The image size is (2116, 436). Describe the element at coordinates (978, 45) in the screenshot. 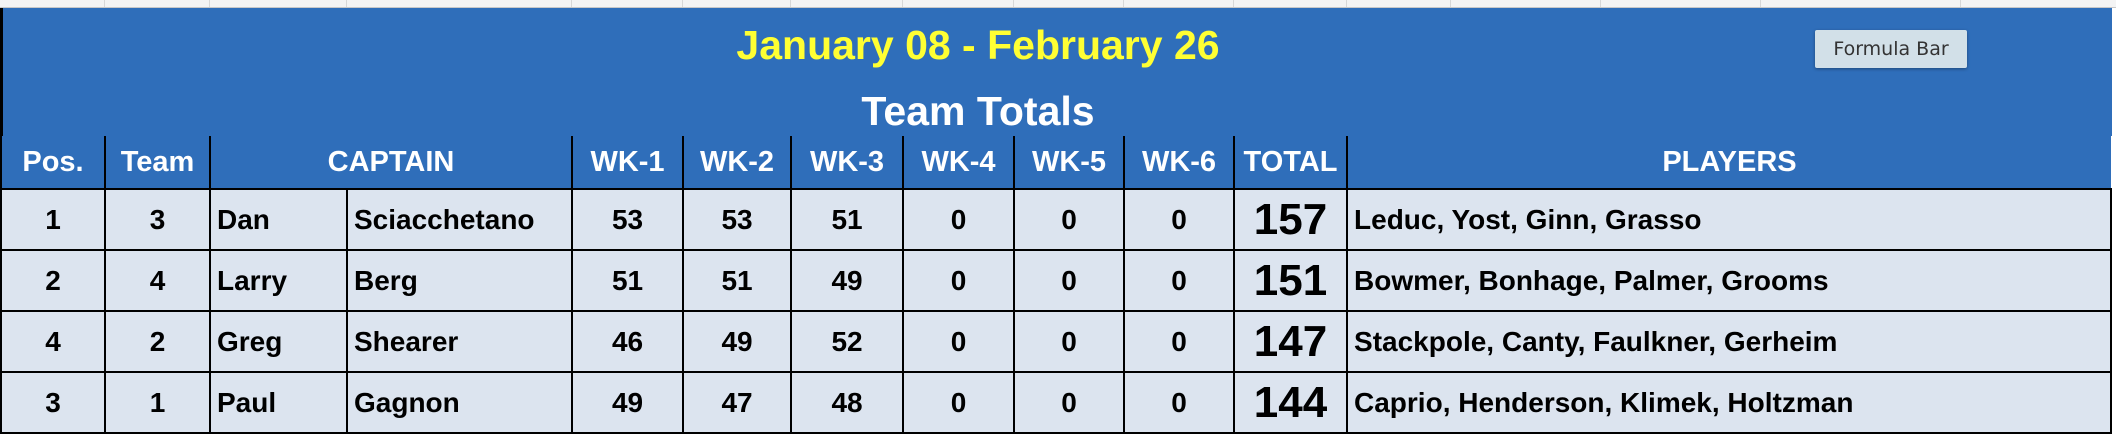

I see `date-range-title: January 08 - February 26` at that location.